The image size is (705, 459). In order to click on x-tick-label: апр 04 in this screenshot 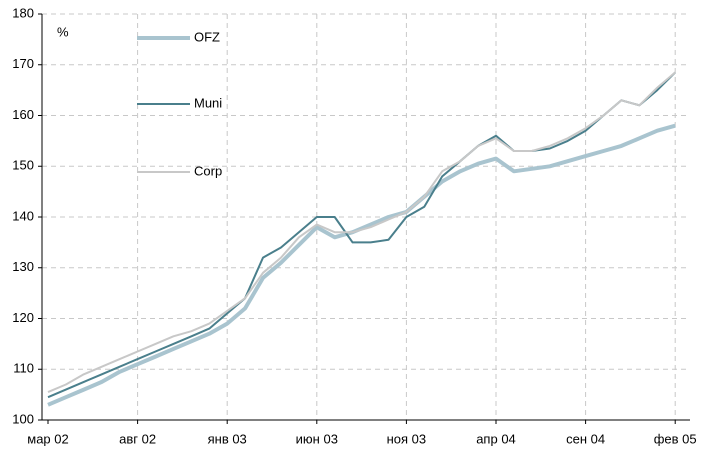, I will do `click(496, 438)`.